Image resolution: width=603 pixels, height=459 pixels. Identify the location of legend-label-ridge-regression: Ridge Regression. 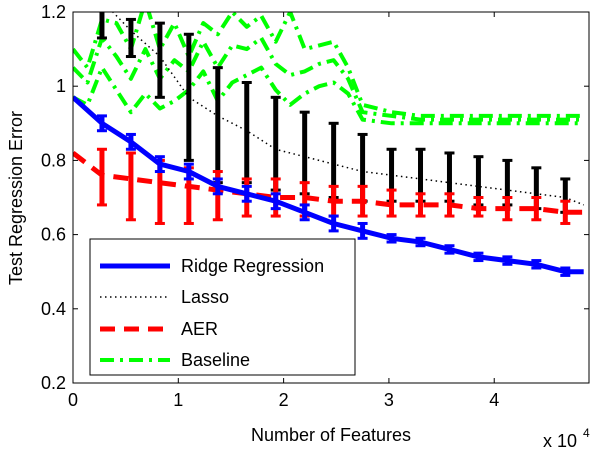
(252, 266).